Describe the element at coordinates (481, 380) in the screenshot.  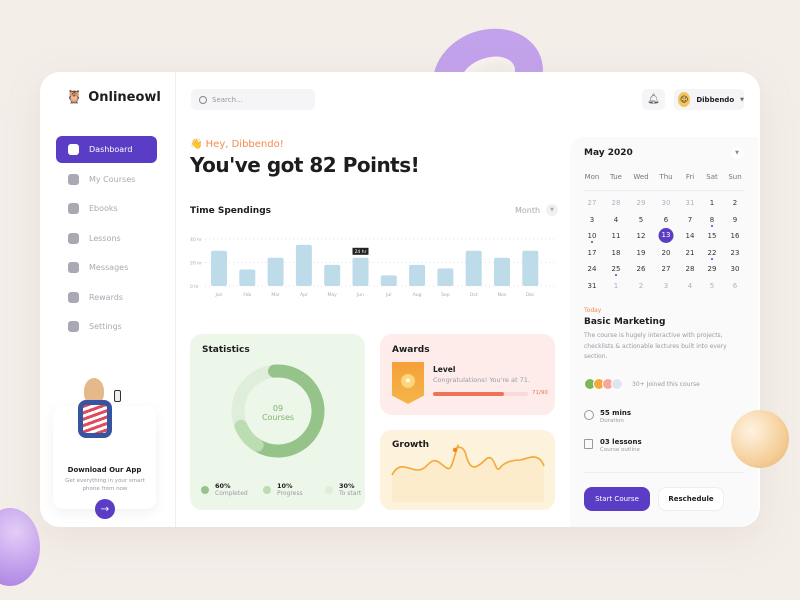
I see `level-message: Congratulations! You're at 71.` at that location.